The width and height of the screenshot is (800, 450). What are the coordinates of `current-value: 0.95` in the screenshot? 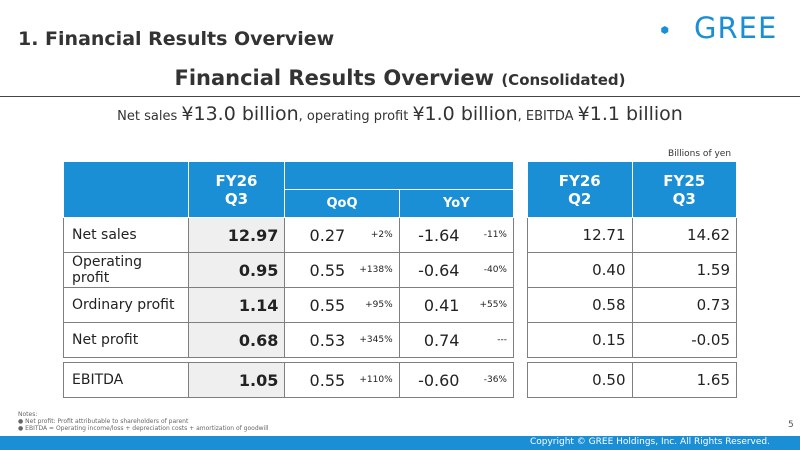 It's located at (236, 270).